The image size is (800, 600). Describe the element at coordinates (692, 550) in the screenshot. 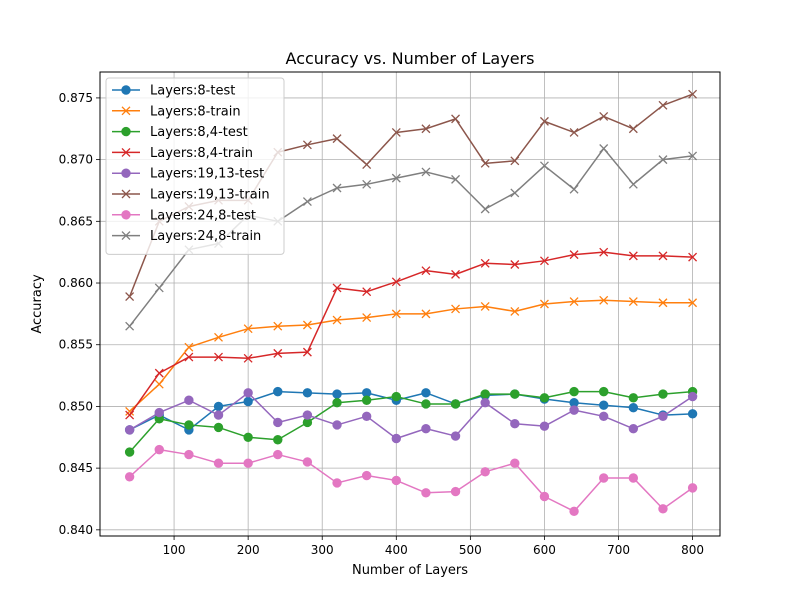

I see `x-tick-label: 800` at that location.